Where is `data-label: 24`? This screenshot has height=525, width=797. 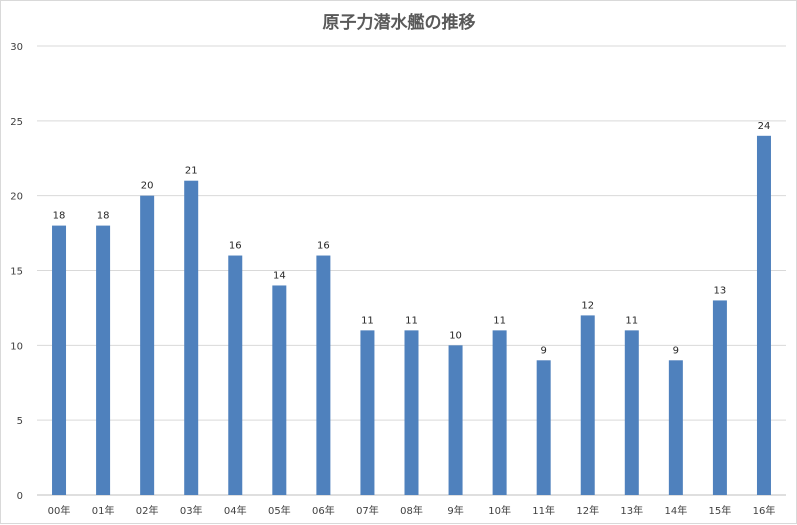
data-label: 24 is located at coordinates (764, 126).